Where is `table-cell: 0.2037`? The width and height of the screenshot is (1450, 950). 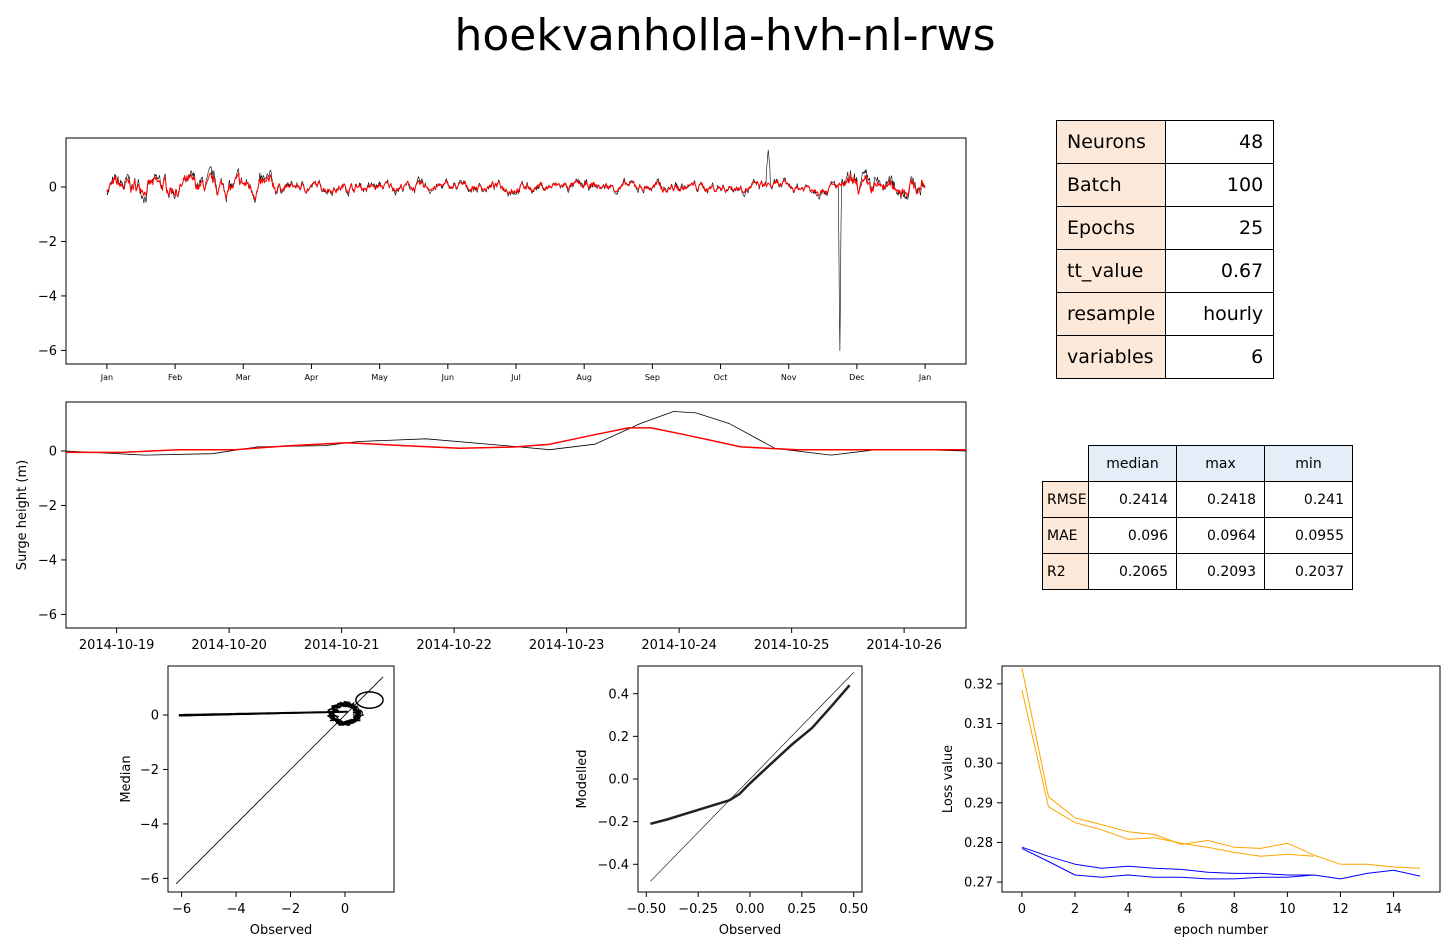
table-cell: 0.2037 is located at coordinates (1308, 571).